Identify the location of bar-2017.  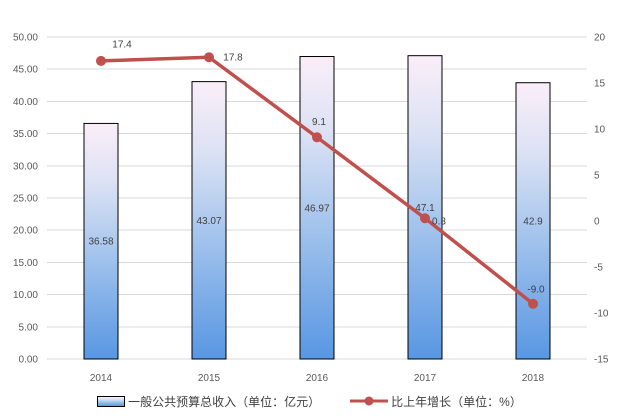
(425, 207).